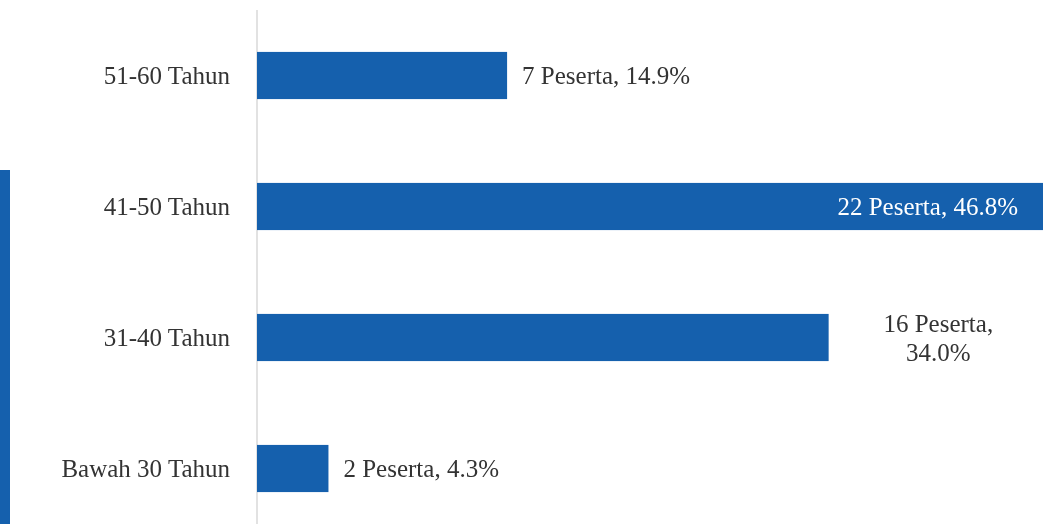 The height and width of the screenshot is (524, 1043). I want to click on y-tick-label: Bawah 30 Tahun, so click(146, 469).